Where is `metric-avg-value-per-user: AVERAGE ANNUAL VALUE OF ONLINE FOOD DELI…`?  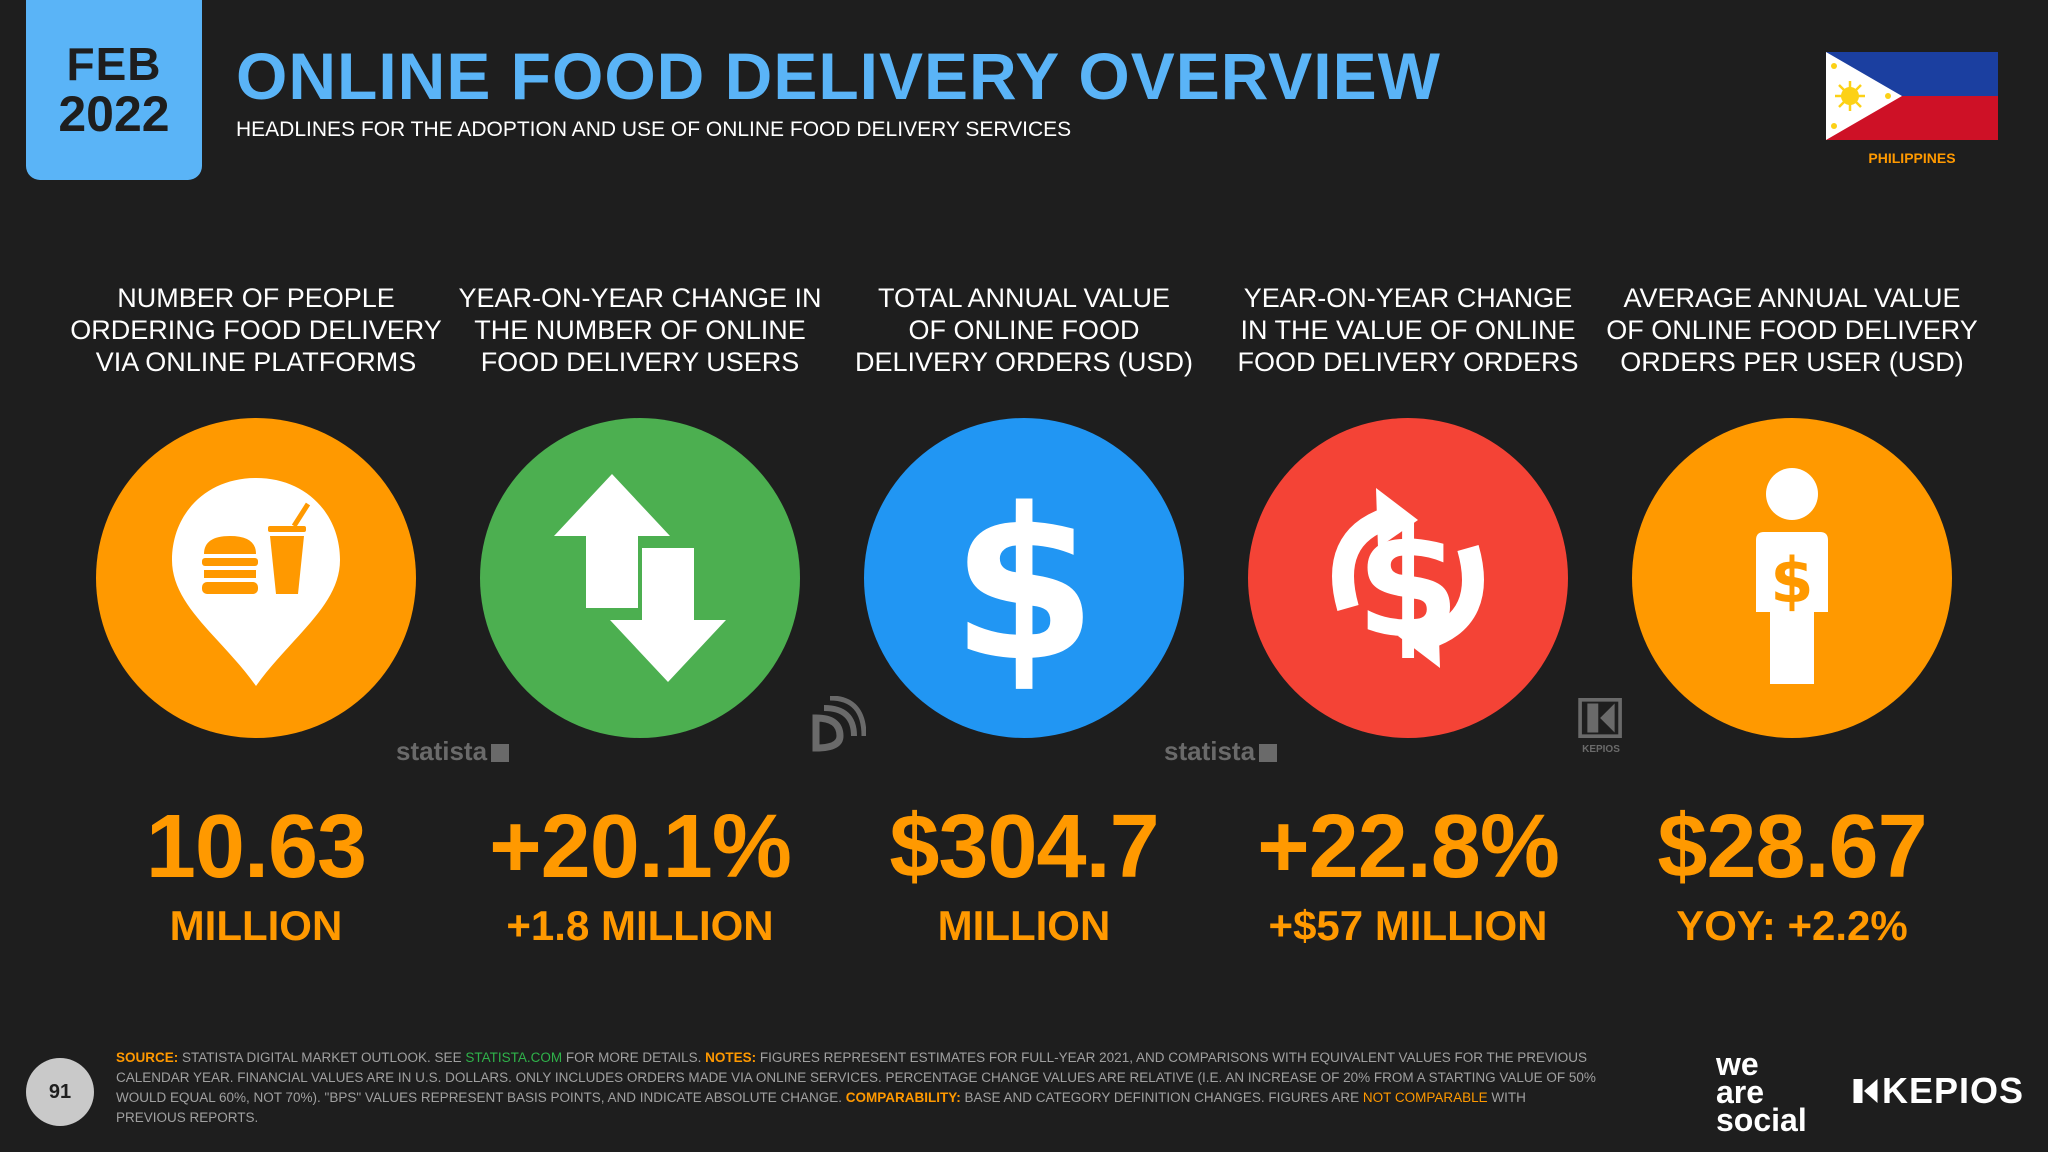 metric-avg-value-per-user: AVERAGE ANNUAL VALUE OF ONLINE FOOD DELI… is located at coordinates (1792, 616).